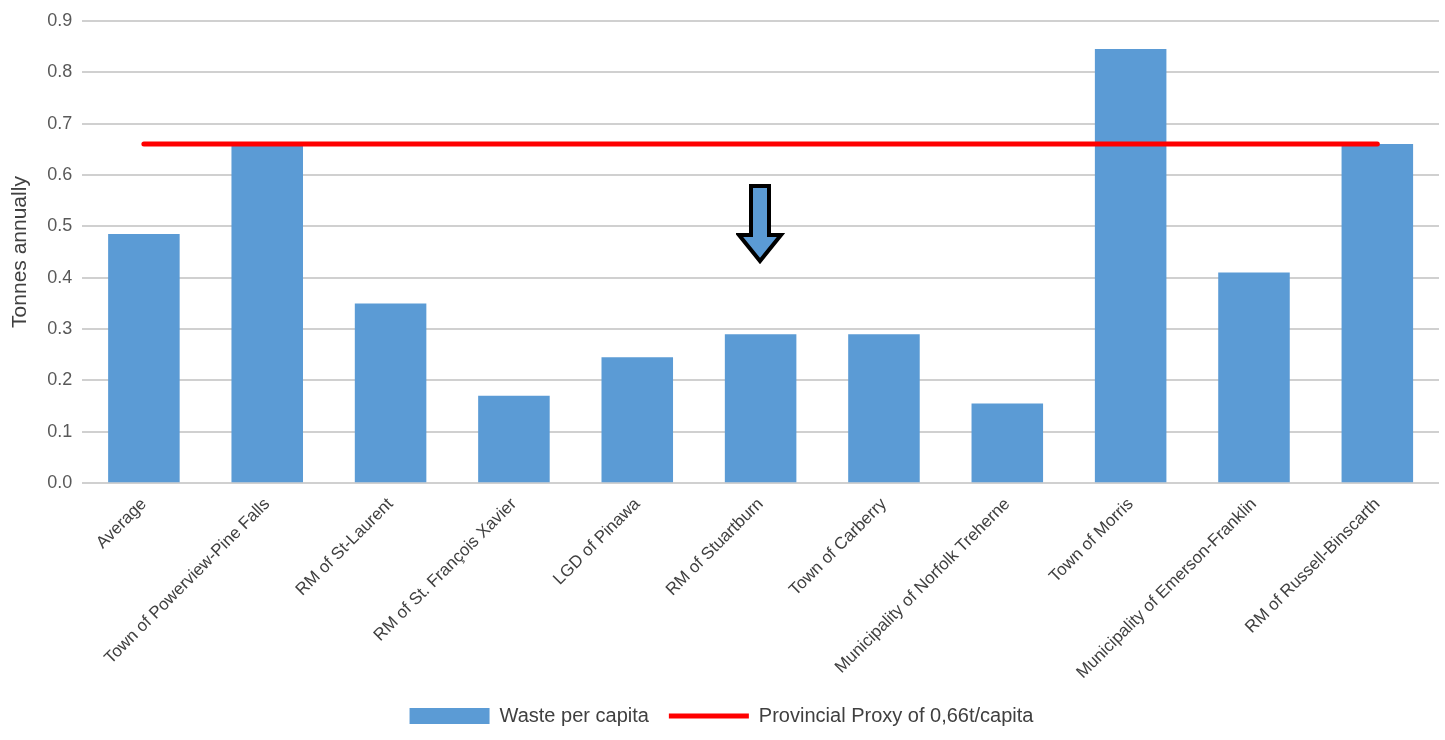 This screenshot has height=740, width=1445. What do you see at coordinates (896, 714) in the screenshot?
I see `legend-label: Provincial Proxy of 0,66t/capita` at bounding box center [896, 714].